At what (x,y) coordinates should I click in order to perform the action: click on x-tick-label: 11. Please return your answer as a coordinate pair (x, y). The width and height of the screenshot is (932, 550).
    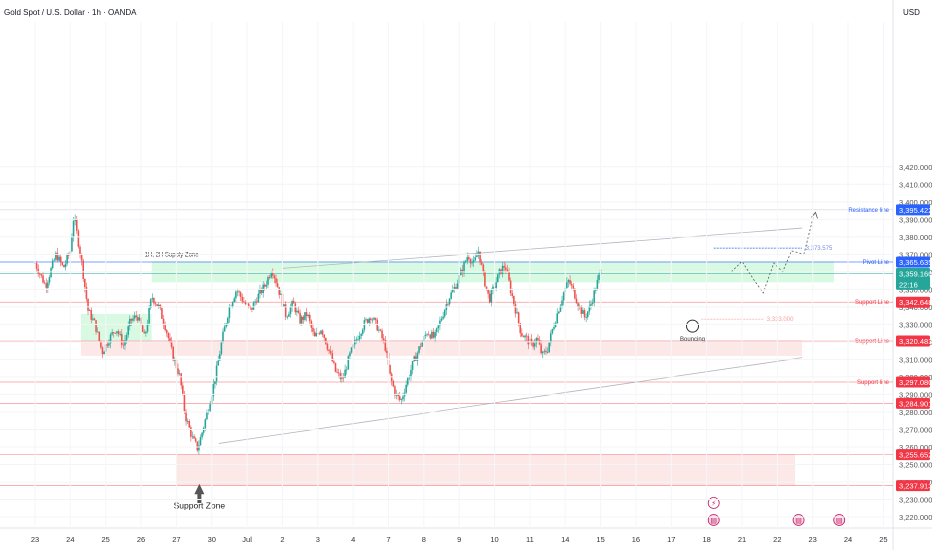
    Looking at the image, I should click on (530, 539).